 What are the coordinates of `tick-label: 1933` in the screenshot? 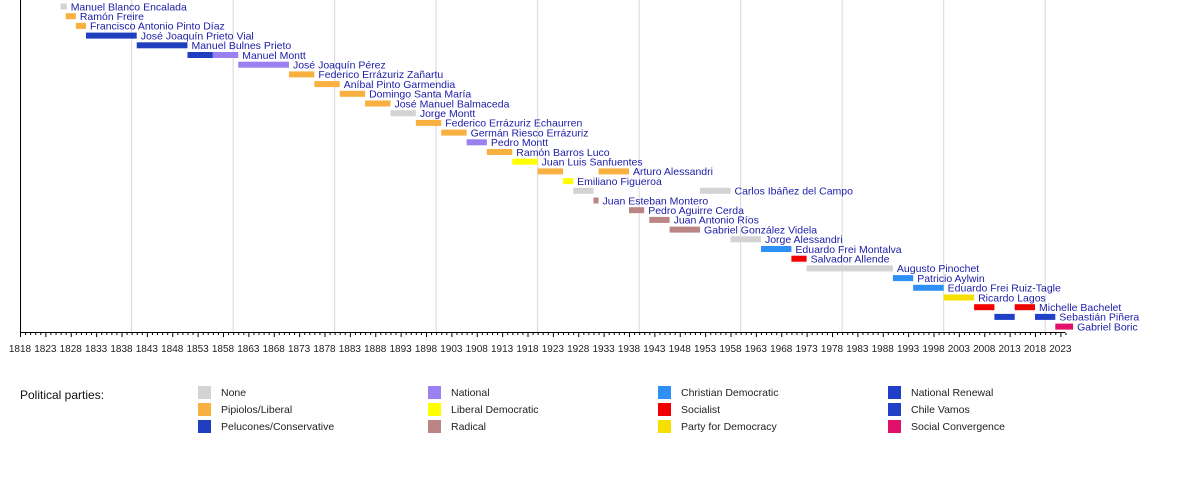 It's located at (604, 349).